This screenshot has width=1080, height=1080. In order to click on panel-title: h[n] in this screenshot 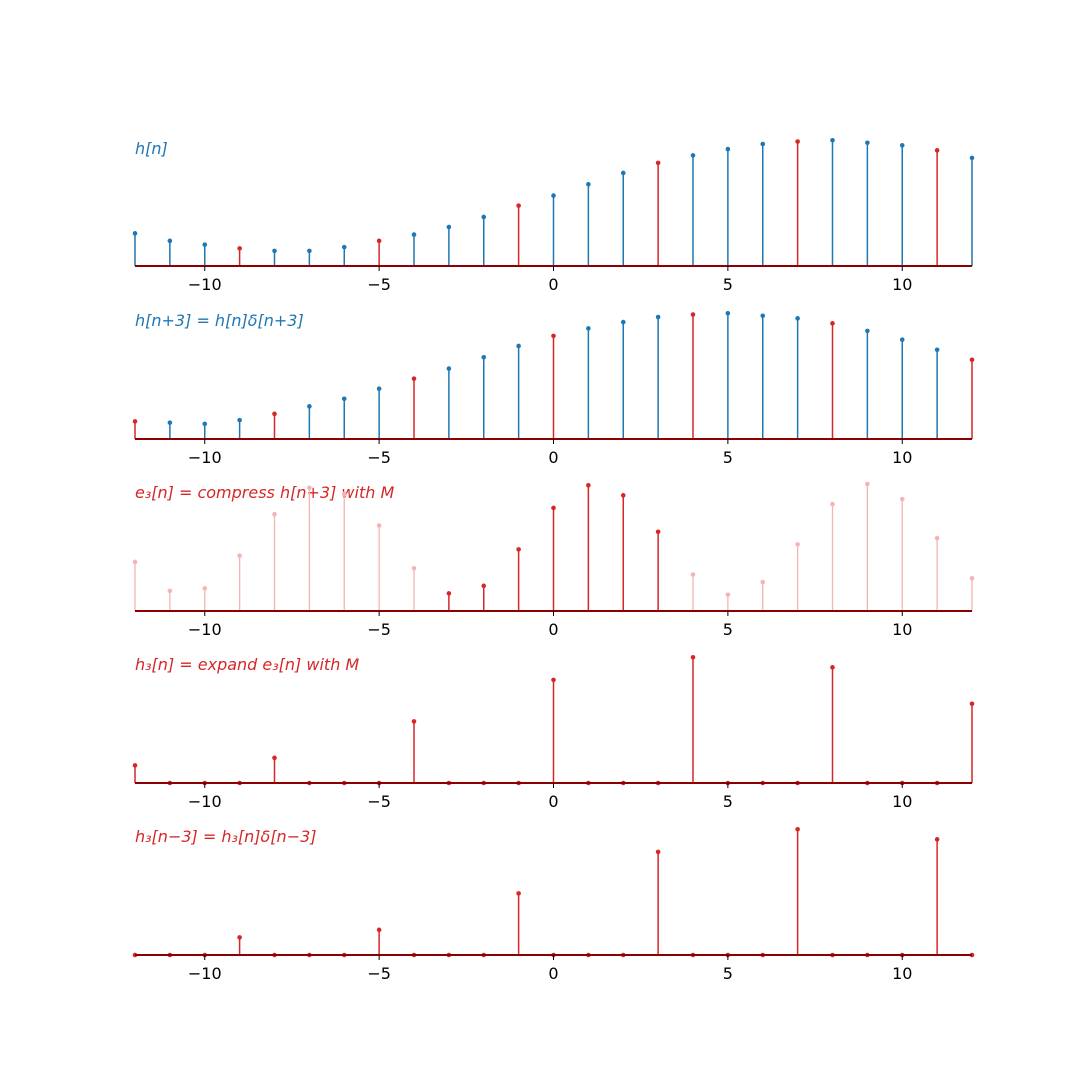, I will do `click(151, 148)`.